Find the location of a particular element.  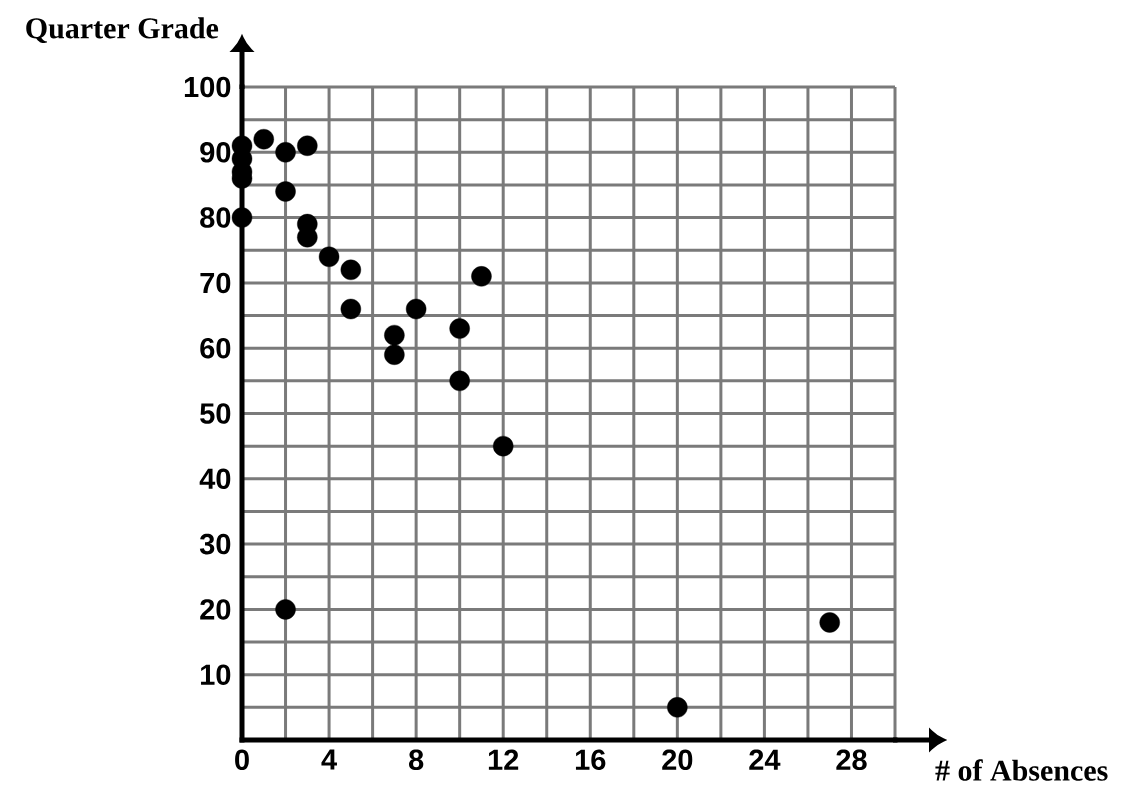

y-tick-label: 100 is located at coordinates (207, 87).